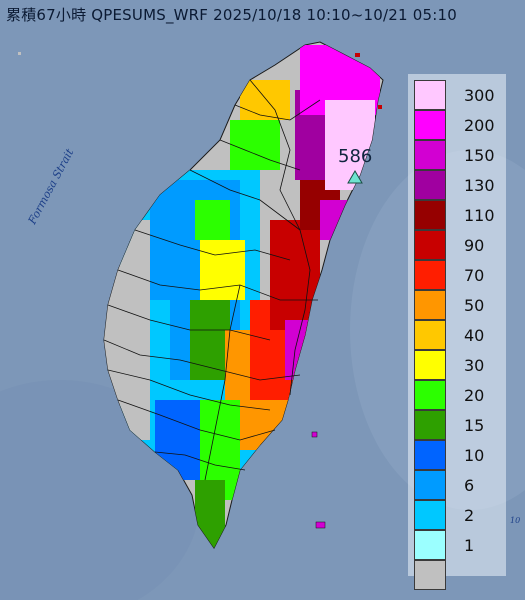 The width and height of the screenshot is (525, 600). Describe the element at coordinates (355, 156) in the screenshot. I see `max-rainfall-value: 586` at that location.